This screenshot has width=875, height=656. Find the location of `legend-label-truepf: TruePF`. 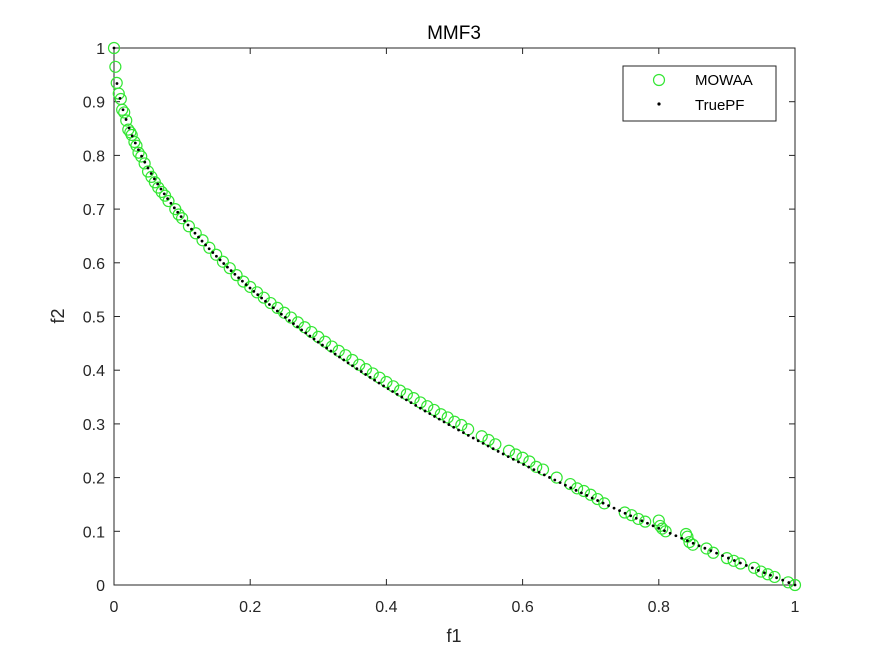

legend-label-truepf: TruePF is located at coordinates (719, 105).